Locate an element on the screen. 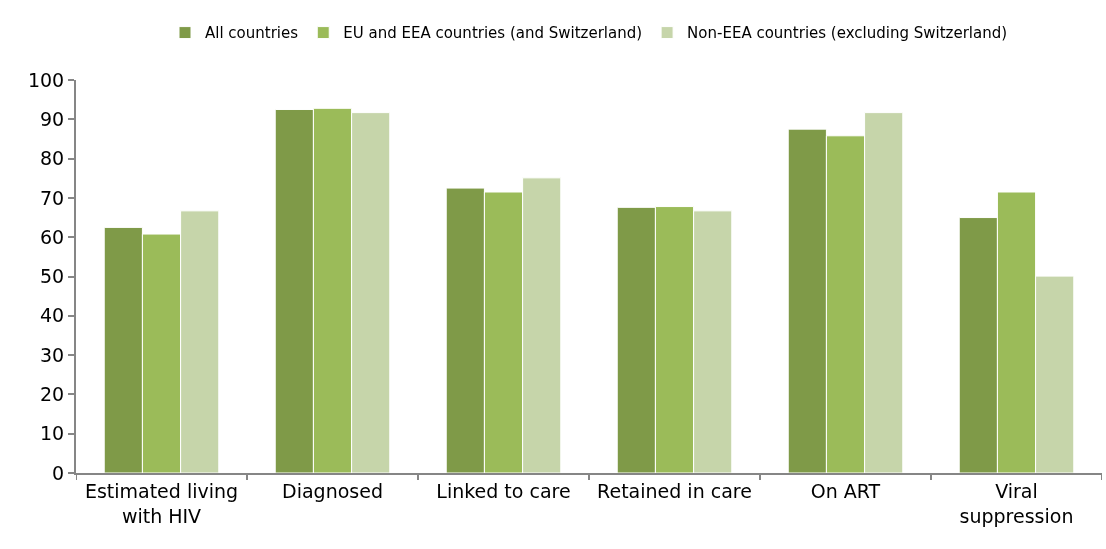  x-tick-label: On ART is located at coordinates (845, 490).